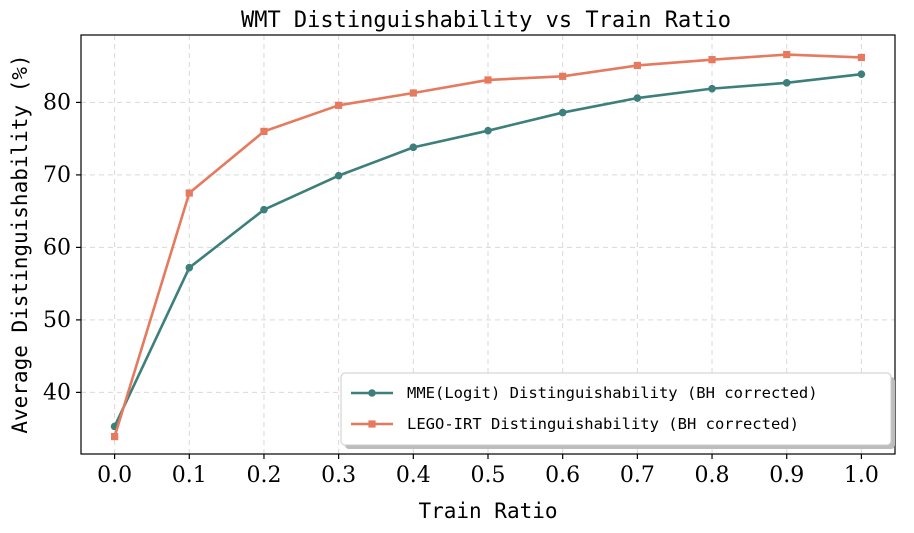  I want to click on x-tick-label: 0.5, so click(488, 475).